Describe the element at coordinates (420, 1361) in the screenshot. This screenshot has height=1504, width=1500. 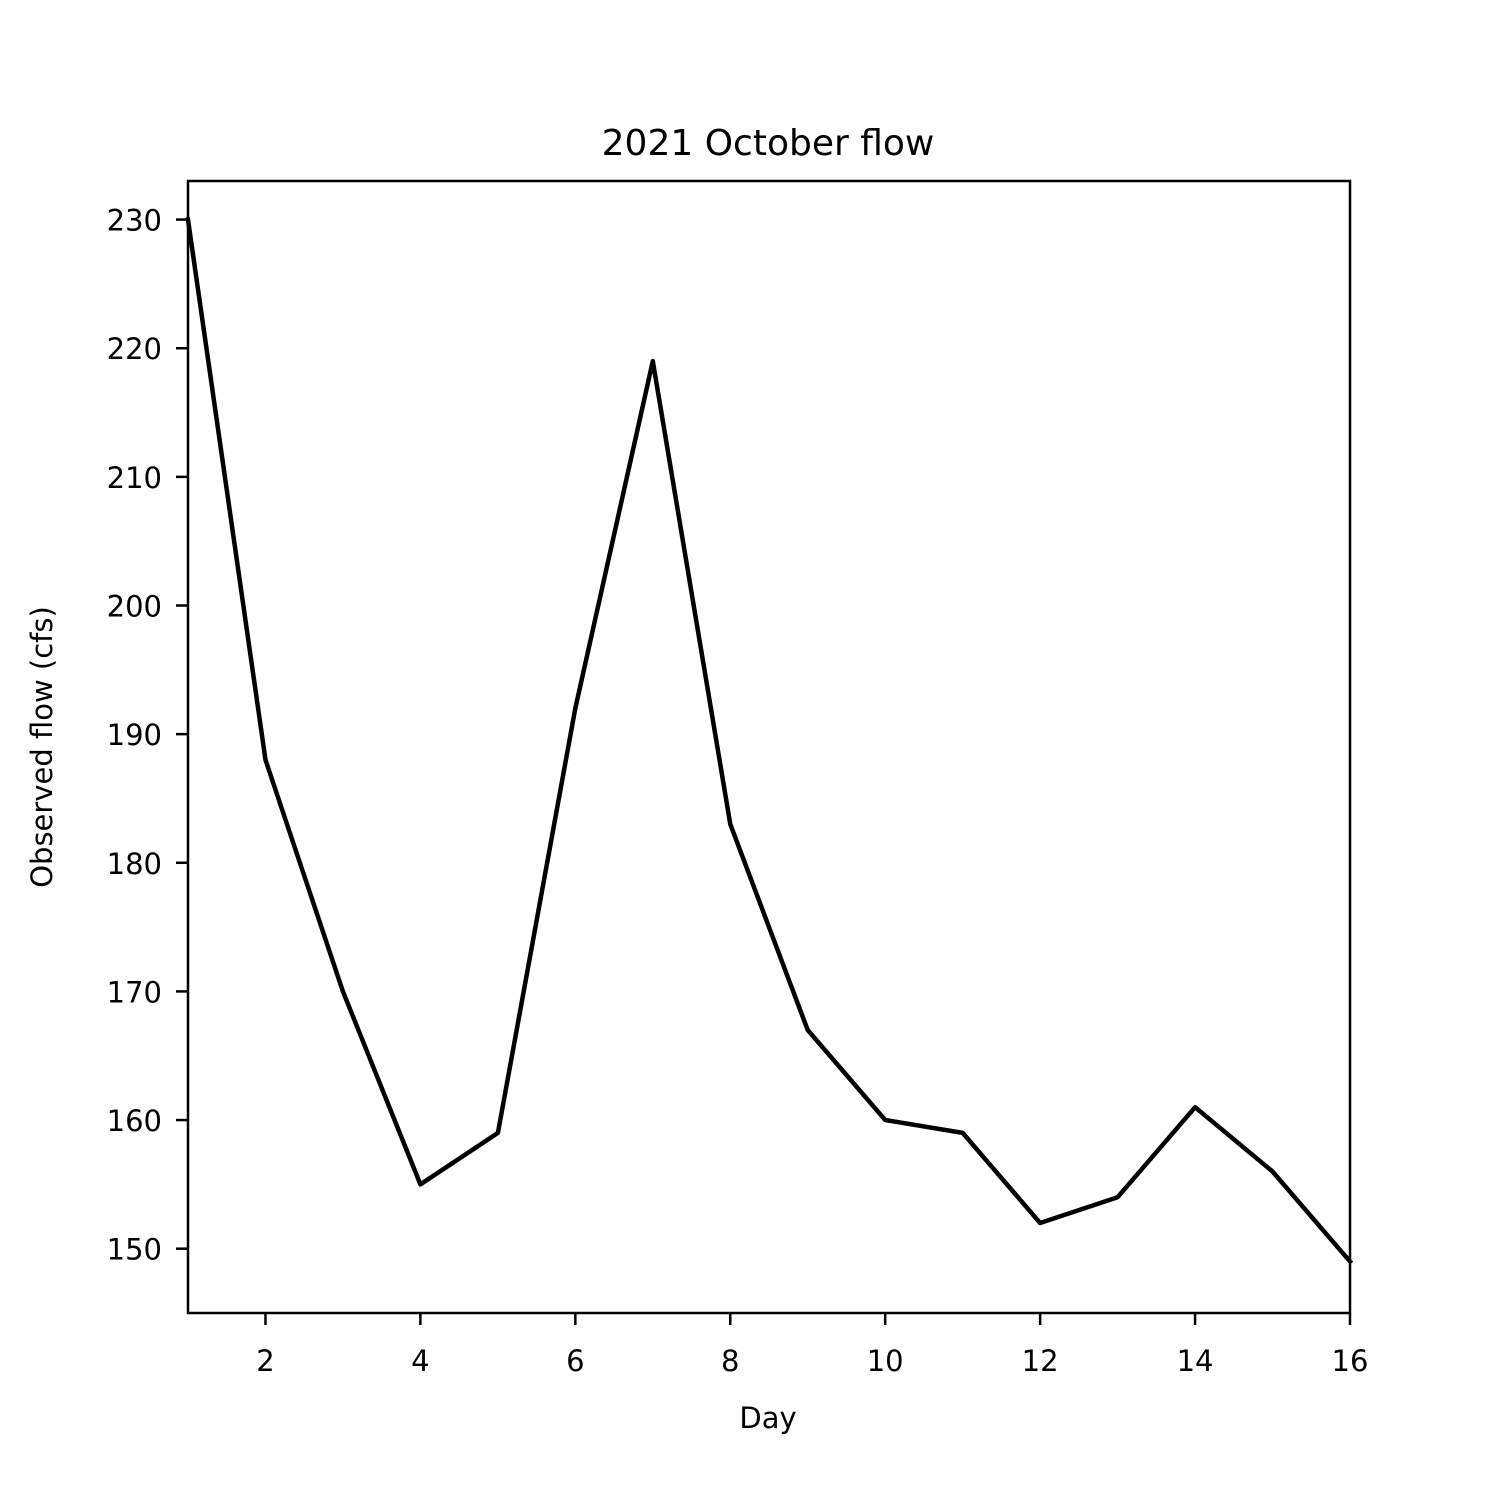
I see `x-tick-label-4: 4` at that location.